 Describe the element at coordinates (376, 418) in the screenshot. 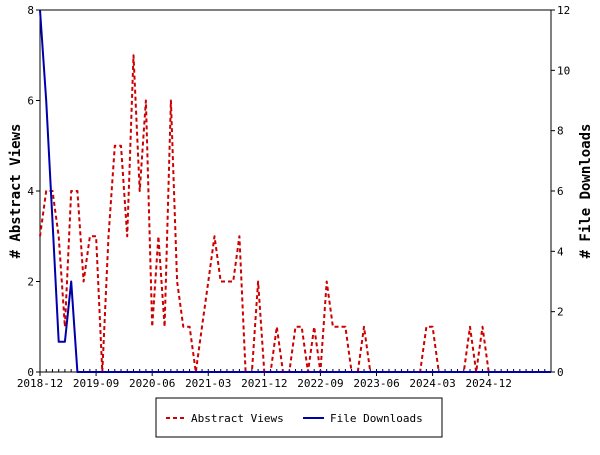

I see `legend-label-file-downloads: File Downloads` at that location.